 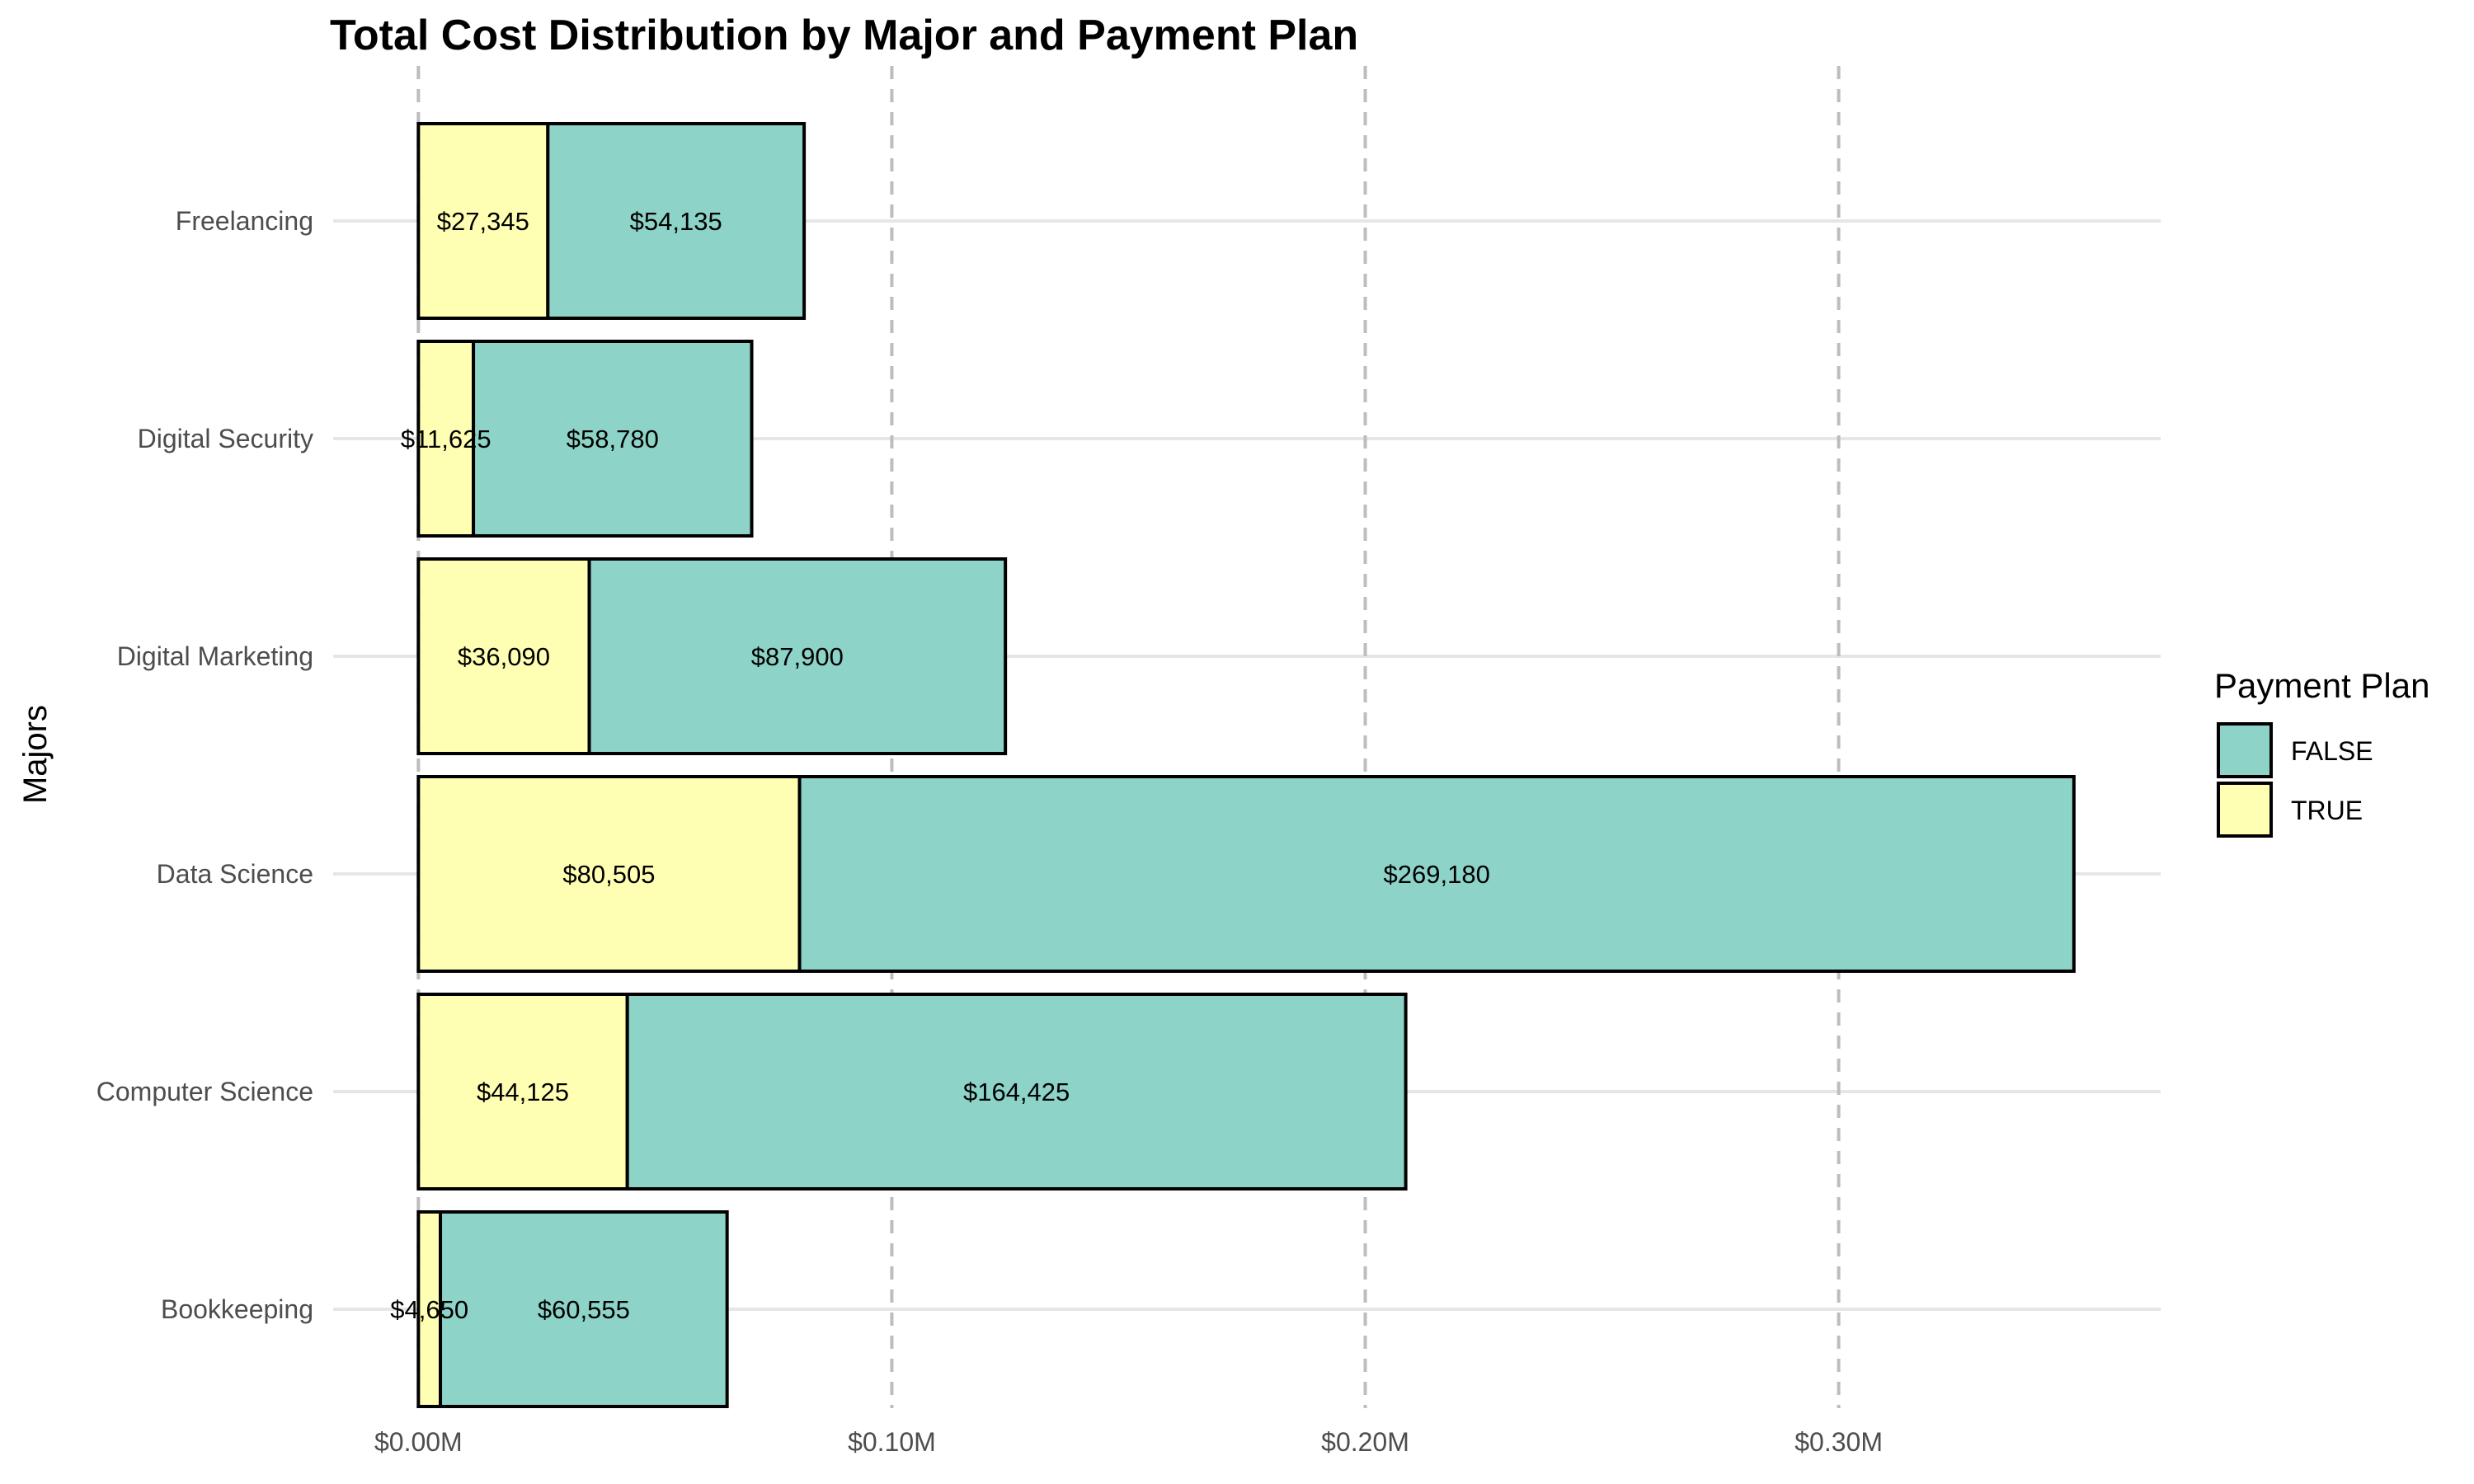 I want to click on x-tick-label: $0.00M, so click(x=418, y=1442).